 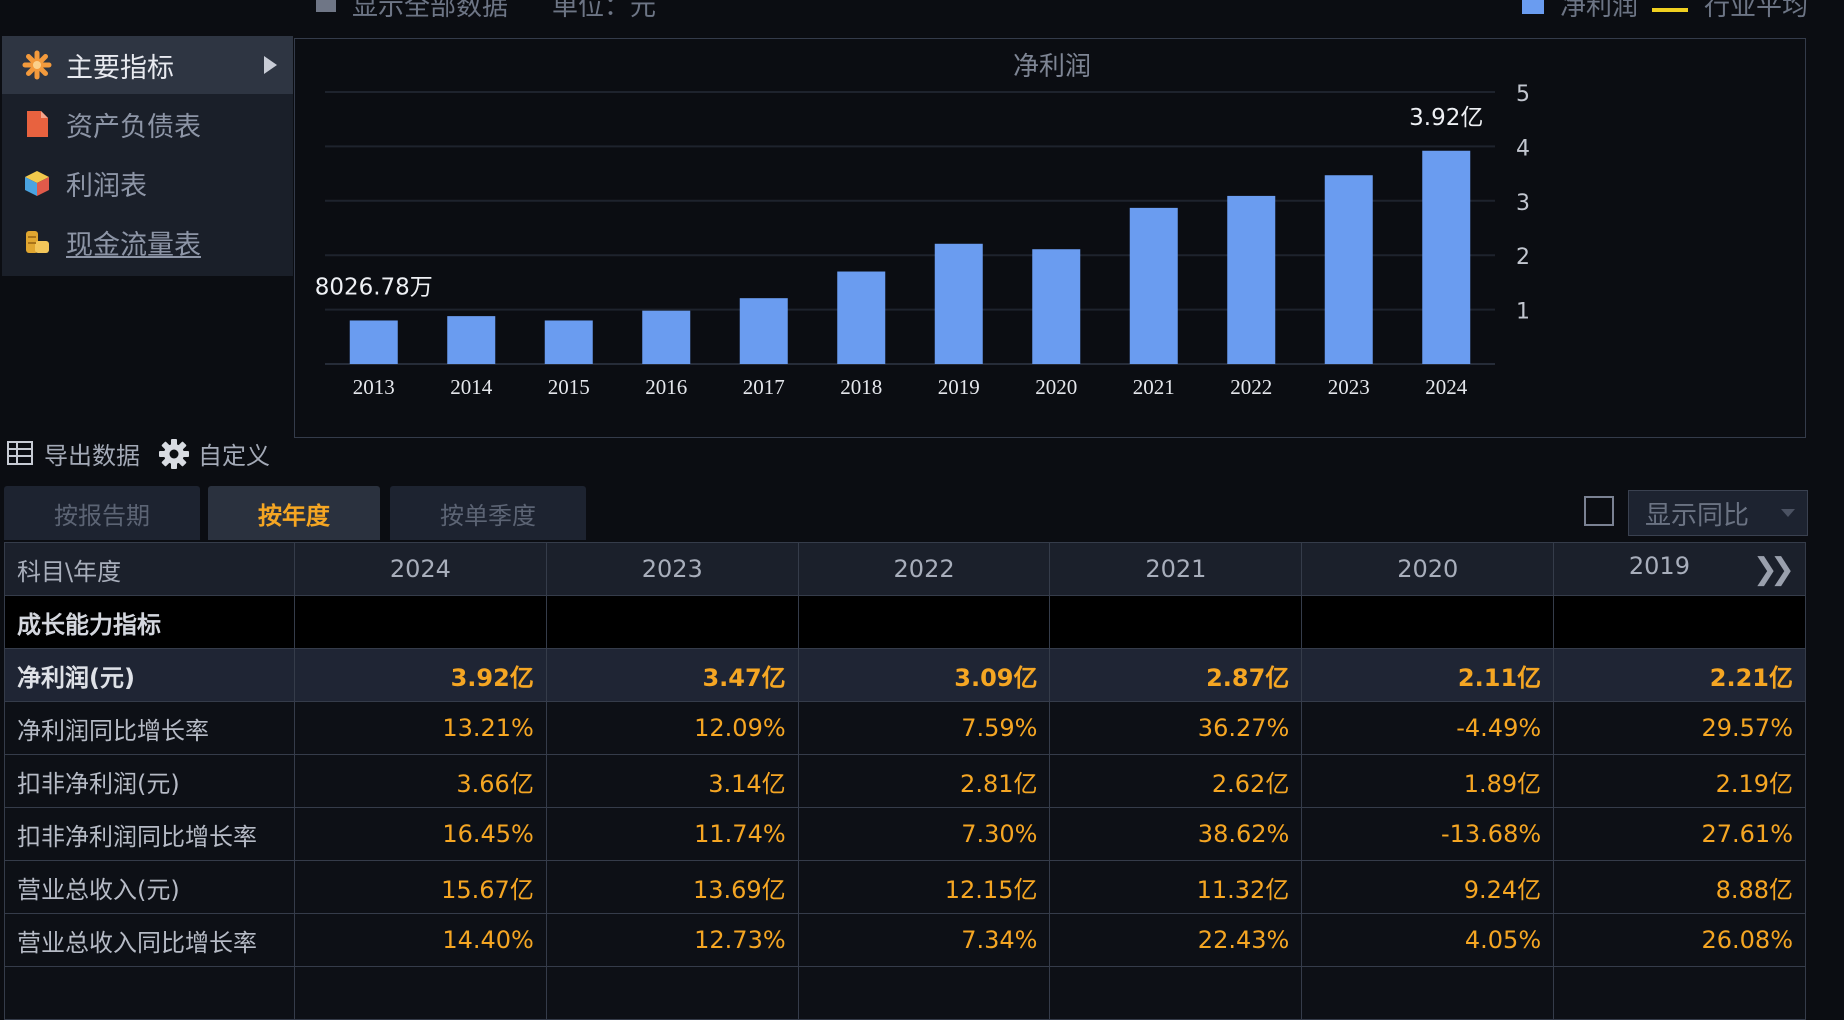 What do you see at coordinates (37, 65) in the screenshot?
I see `asterisk-icon` at bounding box center [37, 65].